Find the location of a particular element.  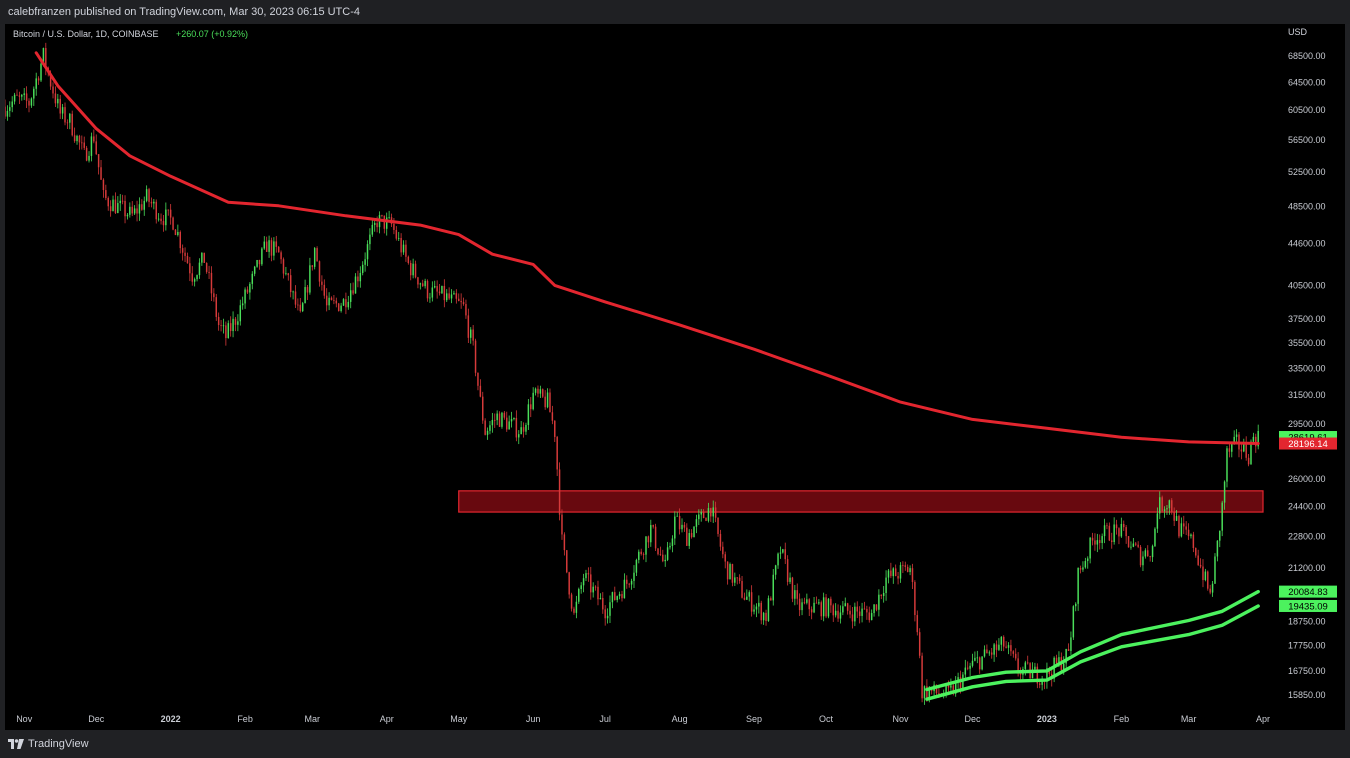

x-tick-label: 2022 is located at coordinates (171, 719).